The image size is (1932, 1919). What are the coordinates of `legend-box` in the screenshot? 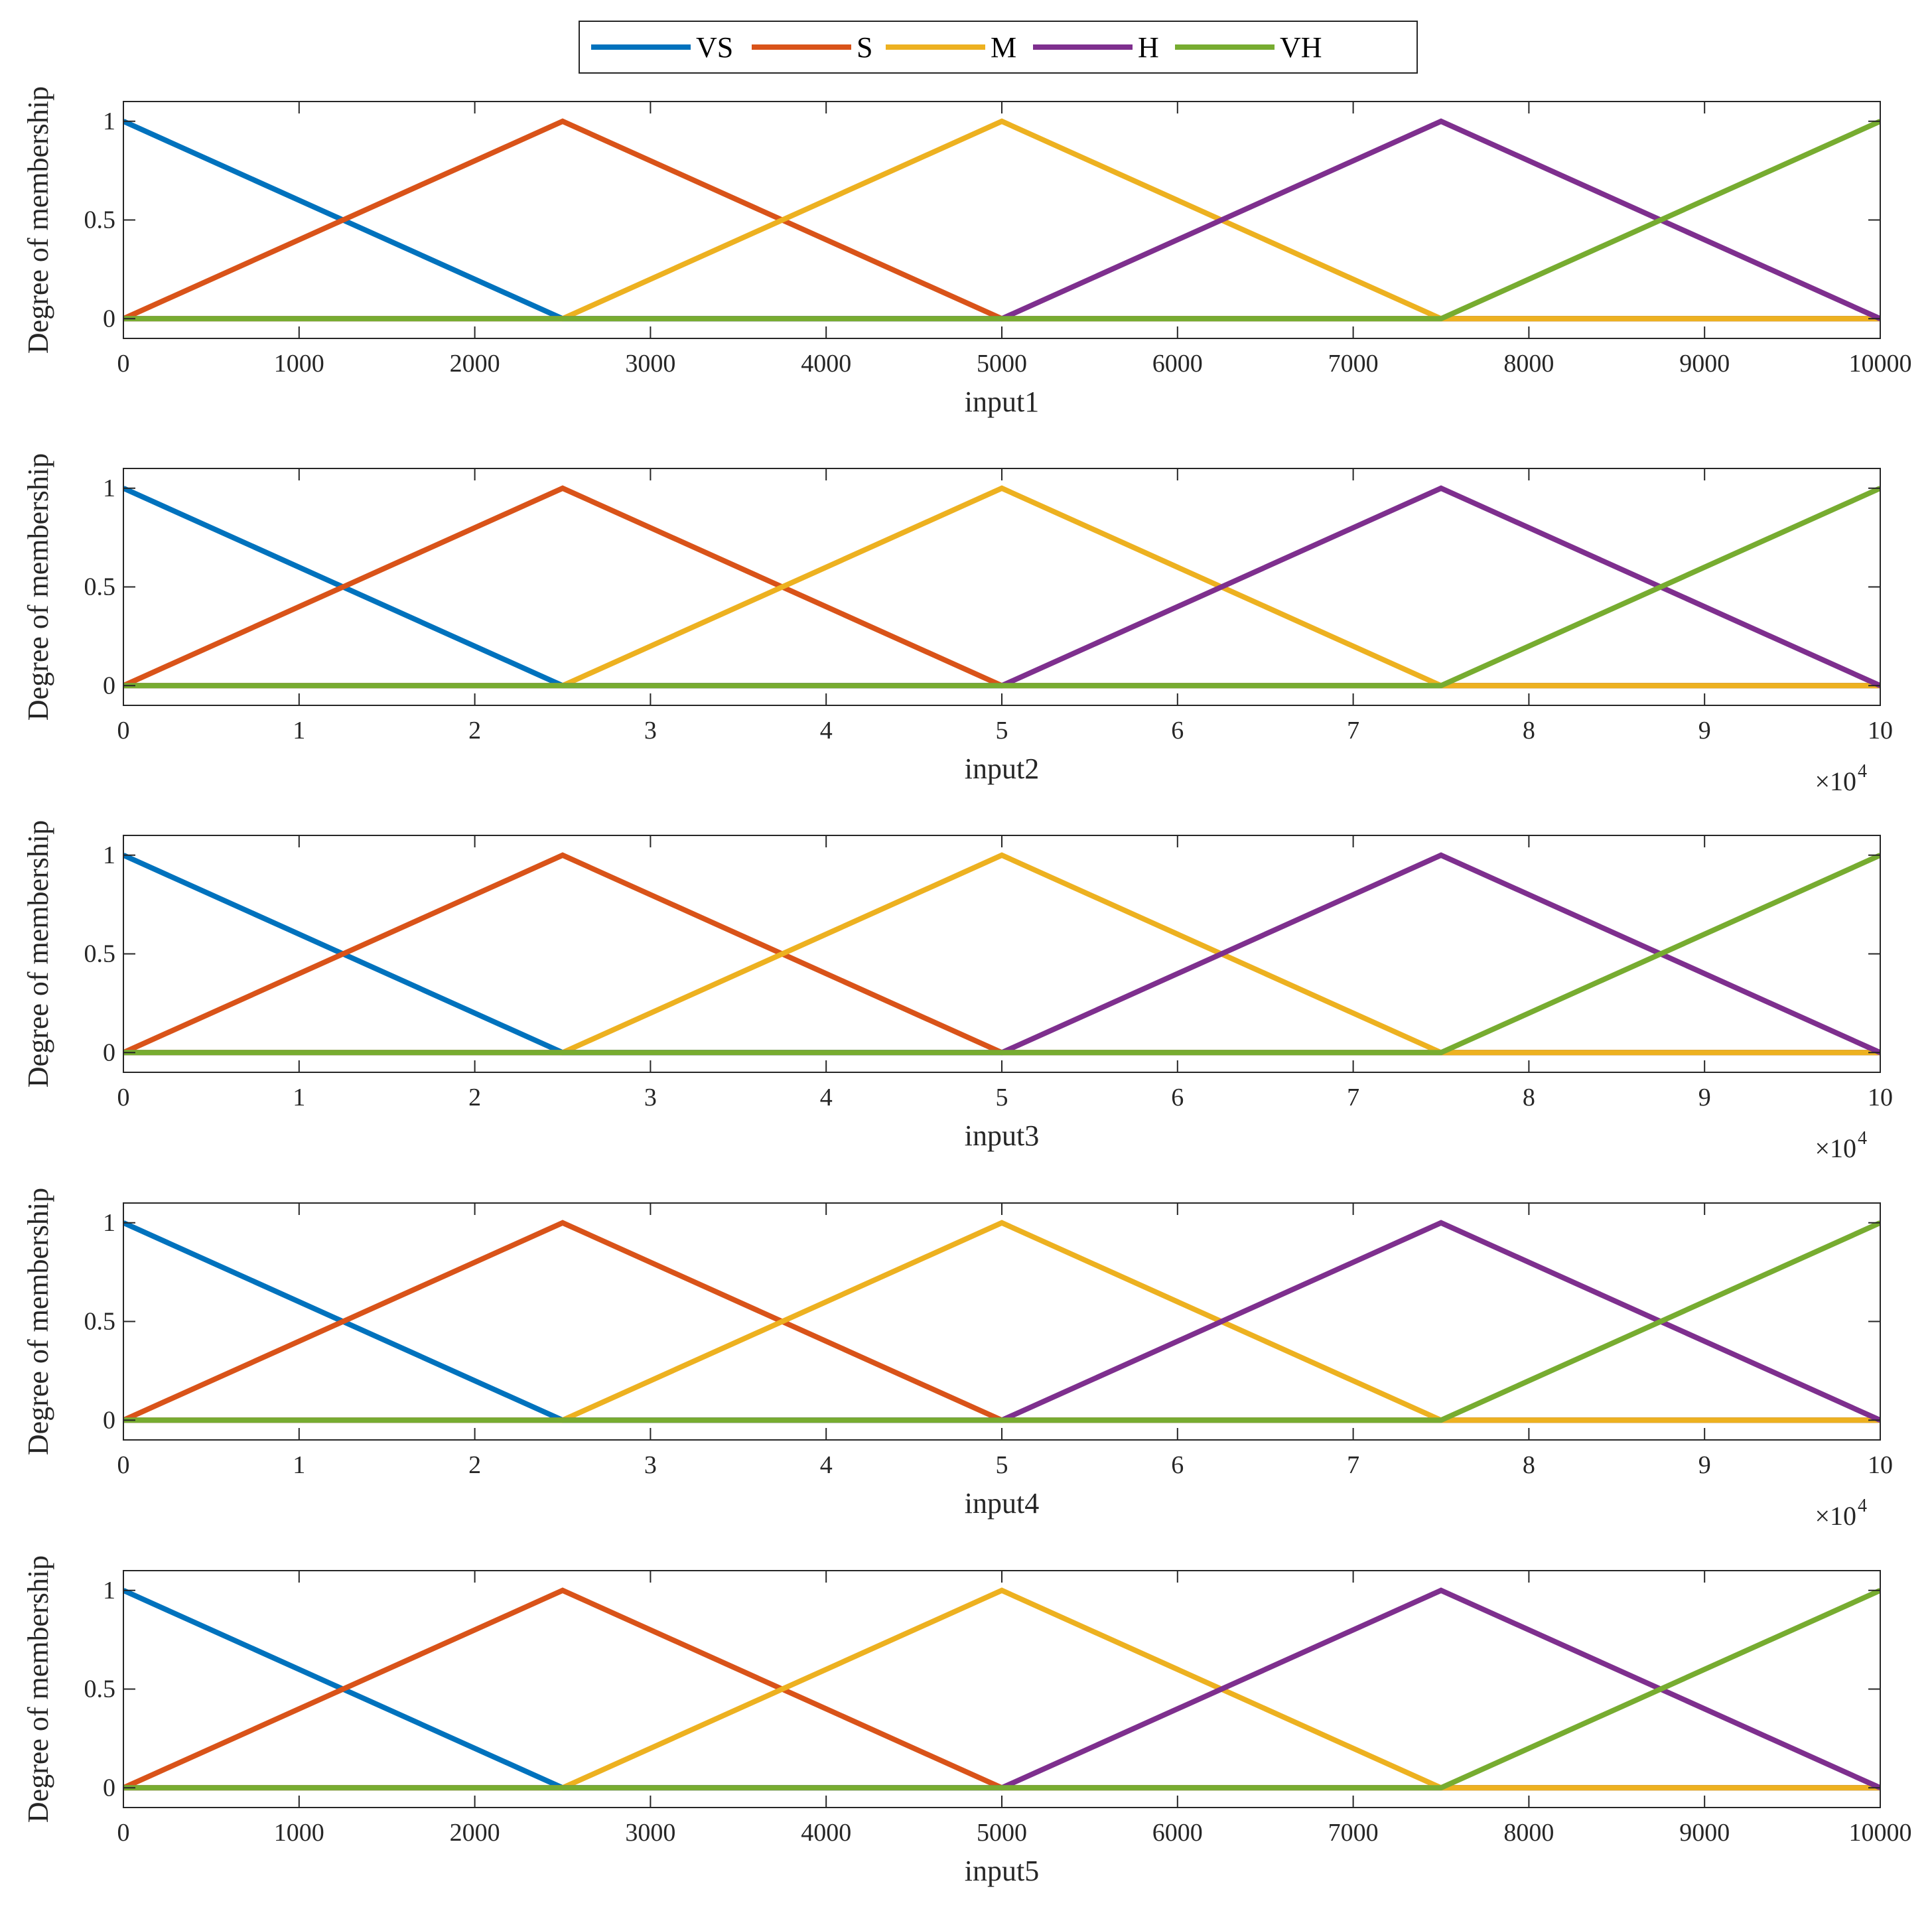 It's located at (998, 47).